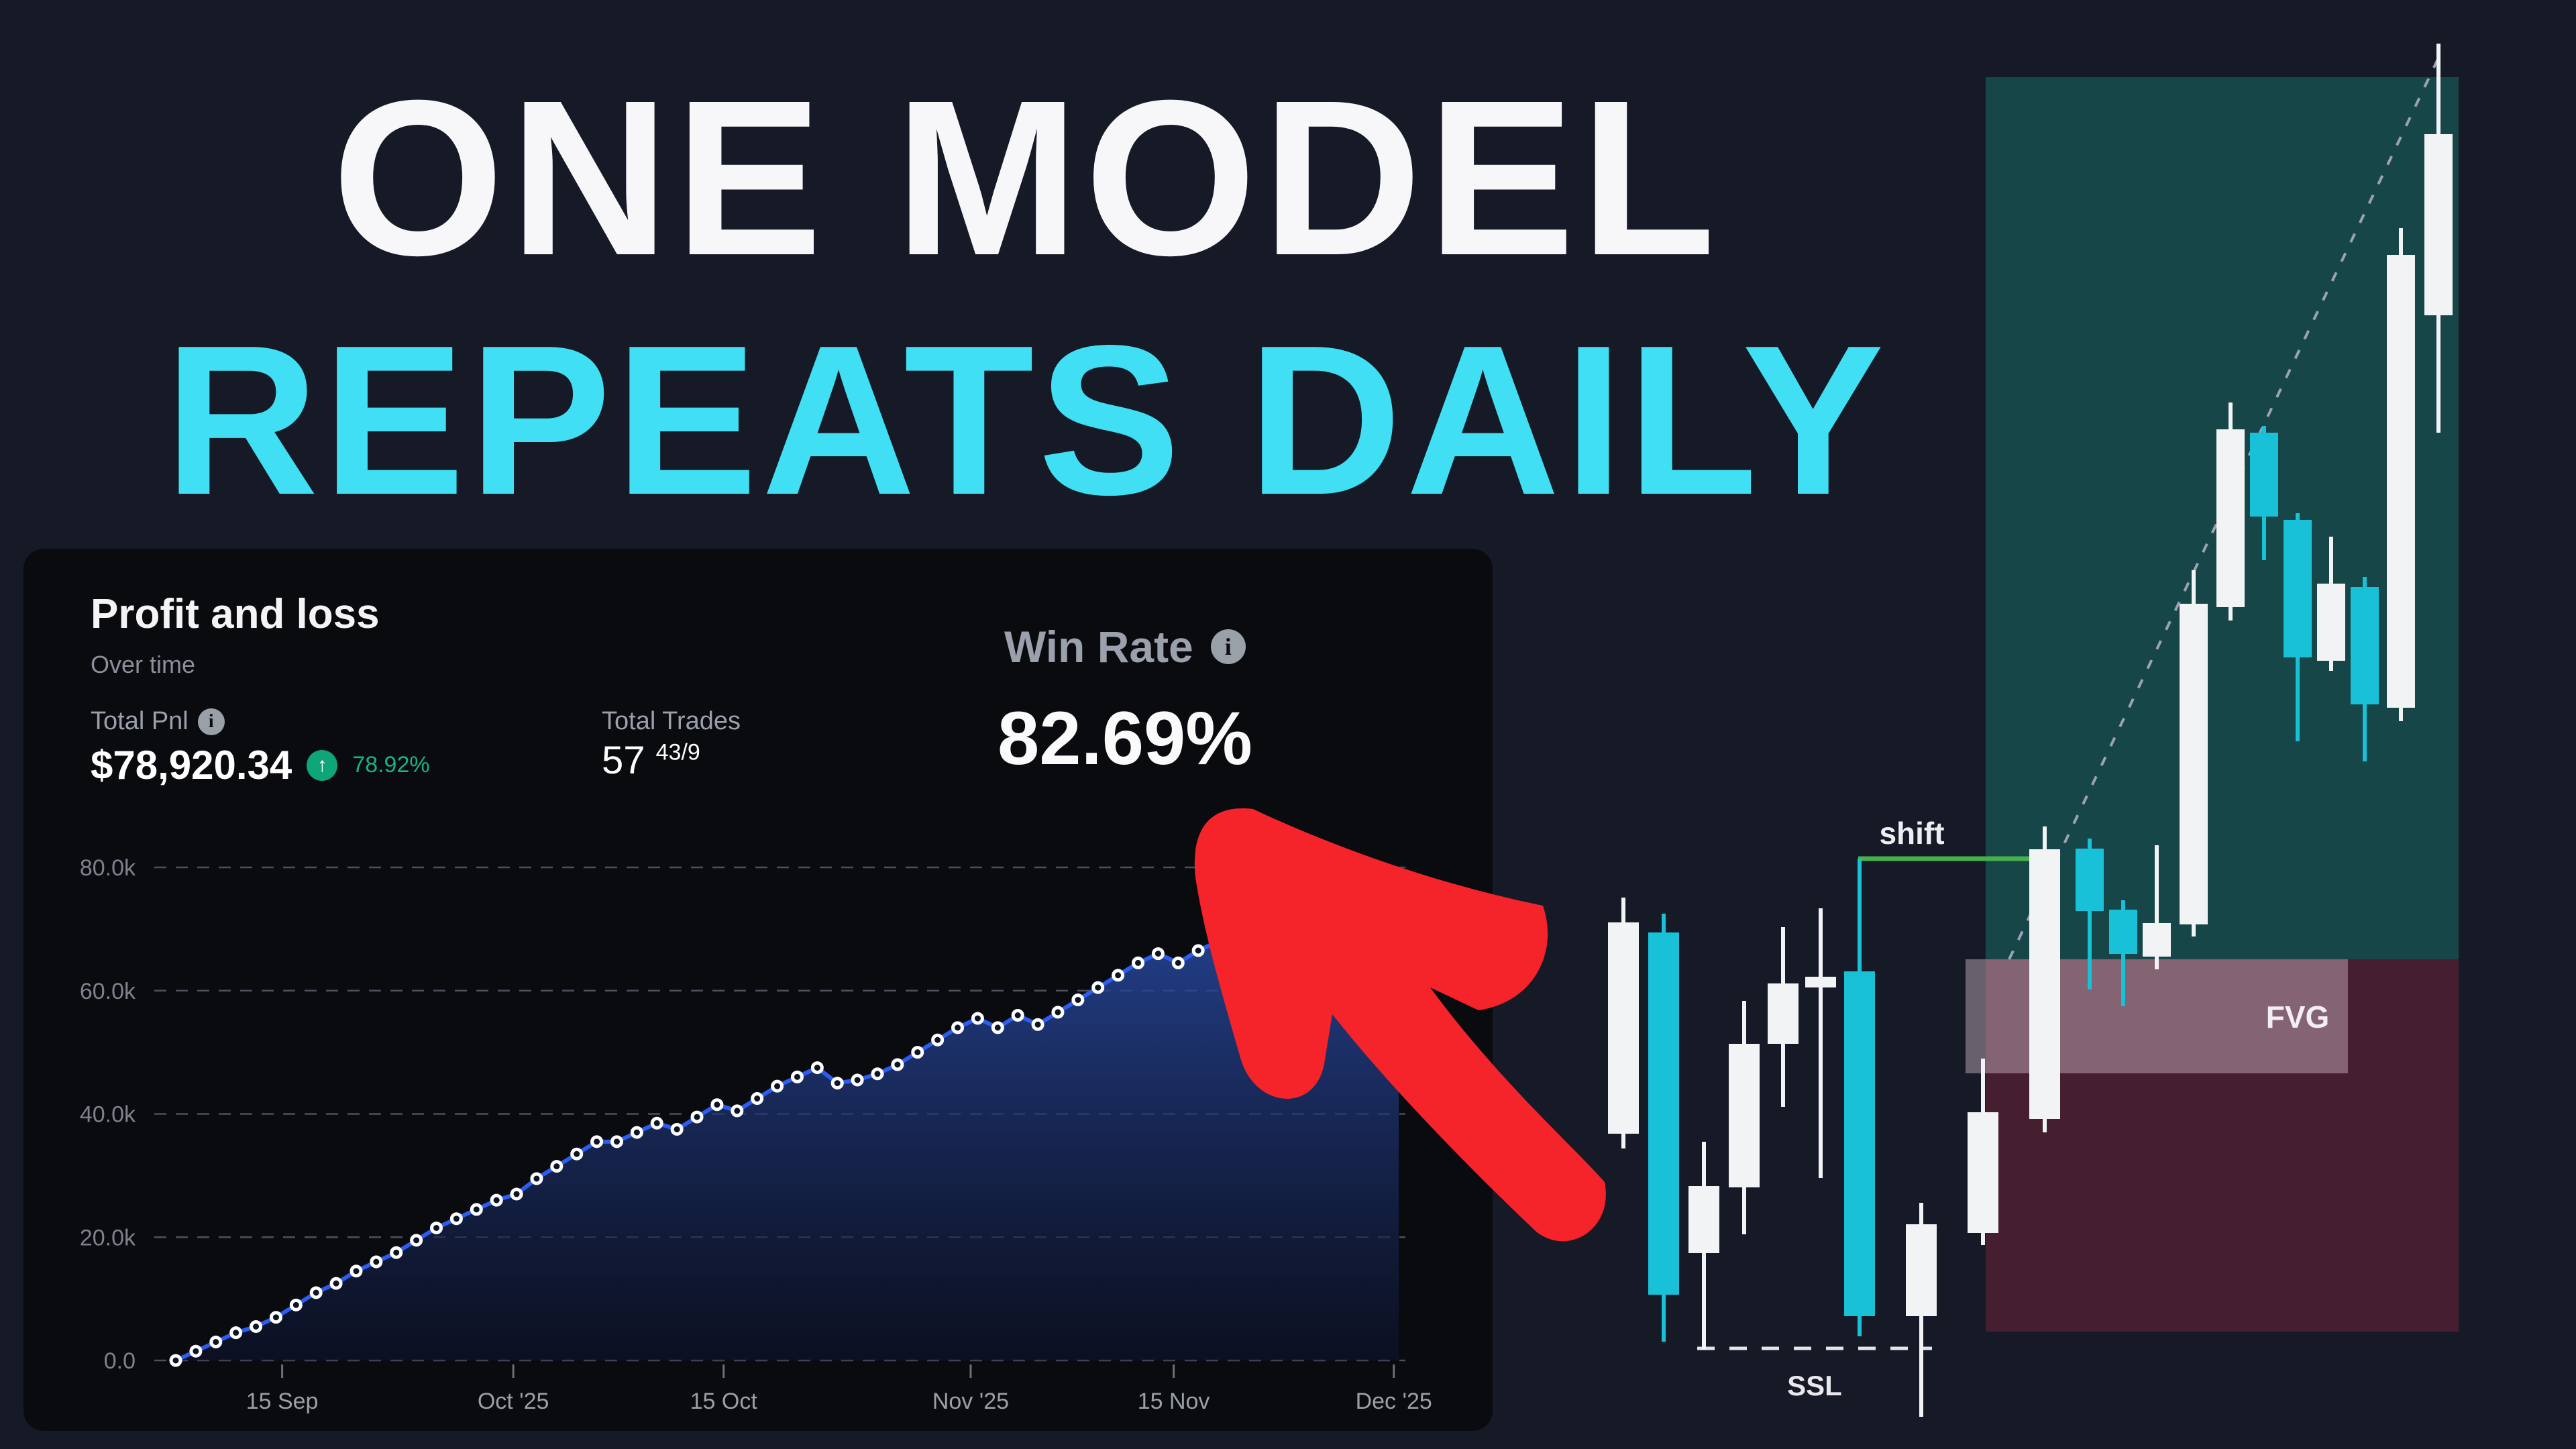 The height and width of the screenshot is (1449, 2576). What do you see at coordinates (120, 1361) in the screenshot?
I see `y-axis-tick-label: 0.0` at bounding box center [120, 1361].